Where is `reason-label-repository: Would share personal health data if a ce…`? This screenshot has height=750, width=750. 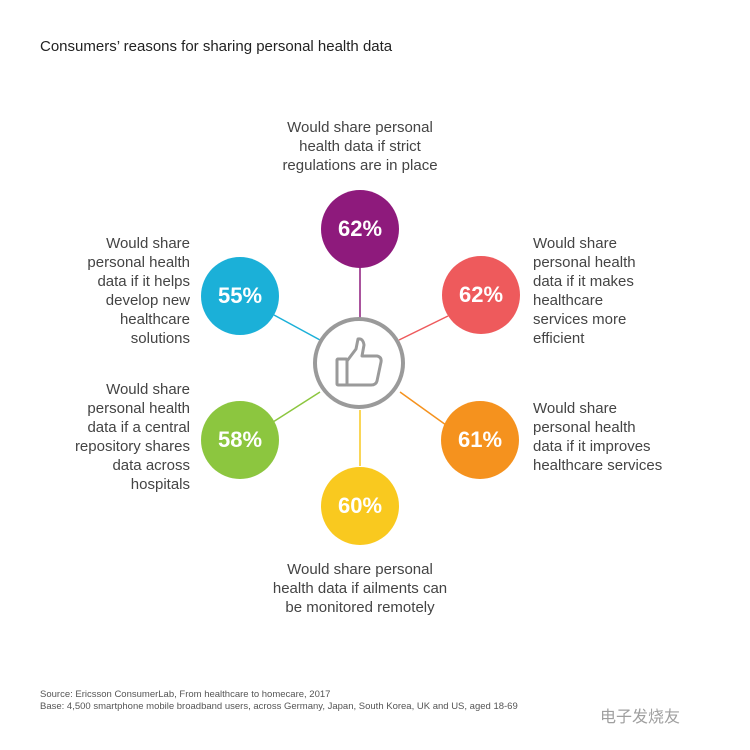 reason-label-repository: Would share personal health data if a ce… is located at coordinates (132, 437).